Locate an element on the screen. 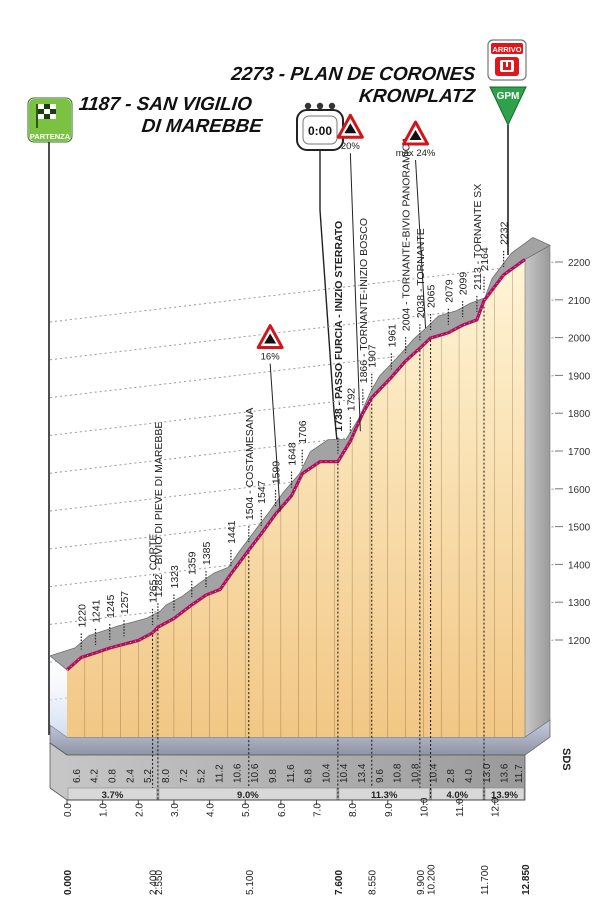 The height and width of the screenshot is (905, 612). steep-label: 16% is located at coordinates (271, 357).